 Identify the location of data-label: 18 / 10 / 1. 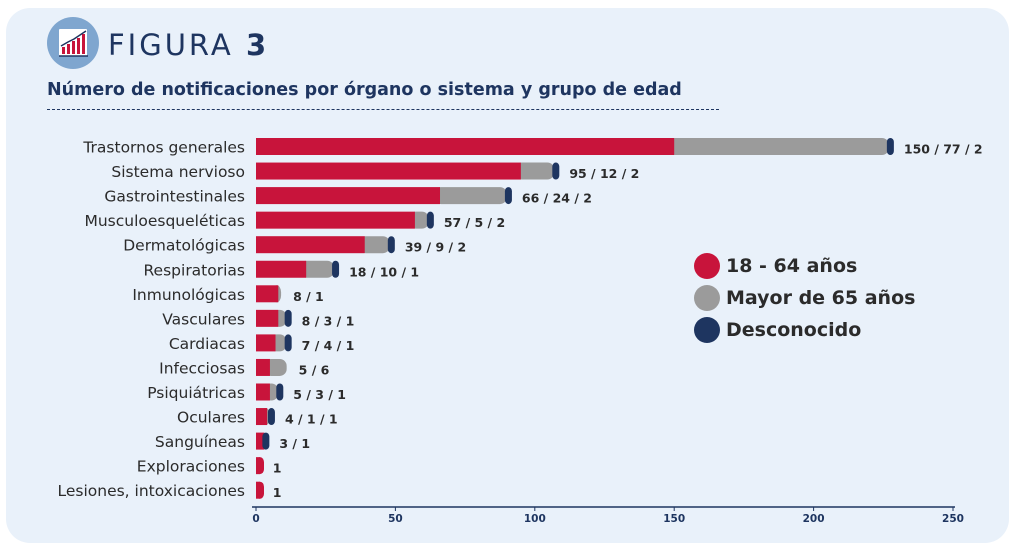
(384, 271).